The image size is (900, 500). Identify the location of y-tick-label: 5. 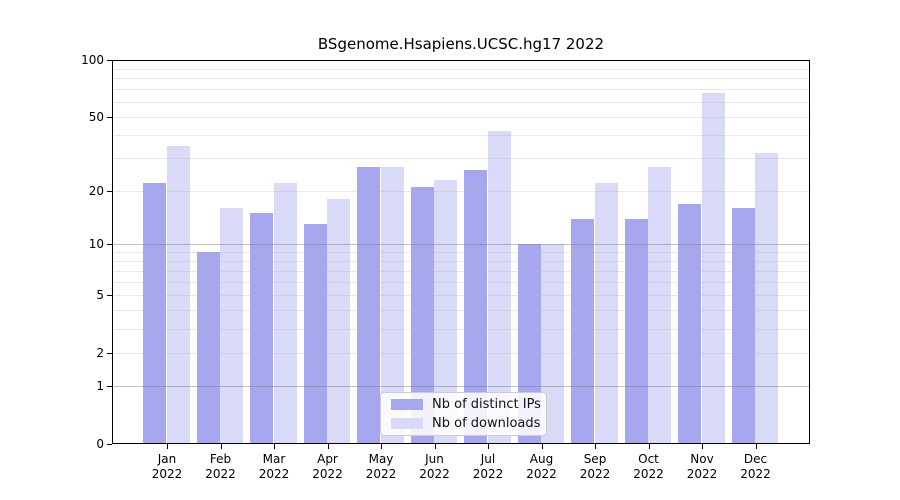
(100, 294).